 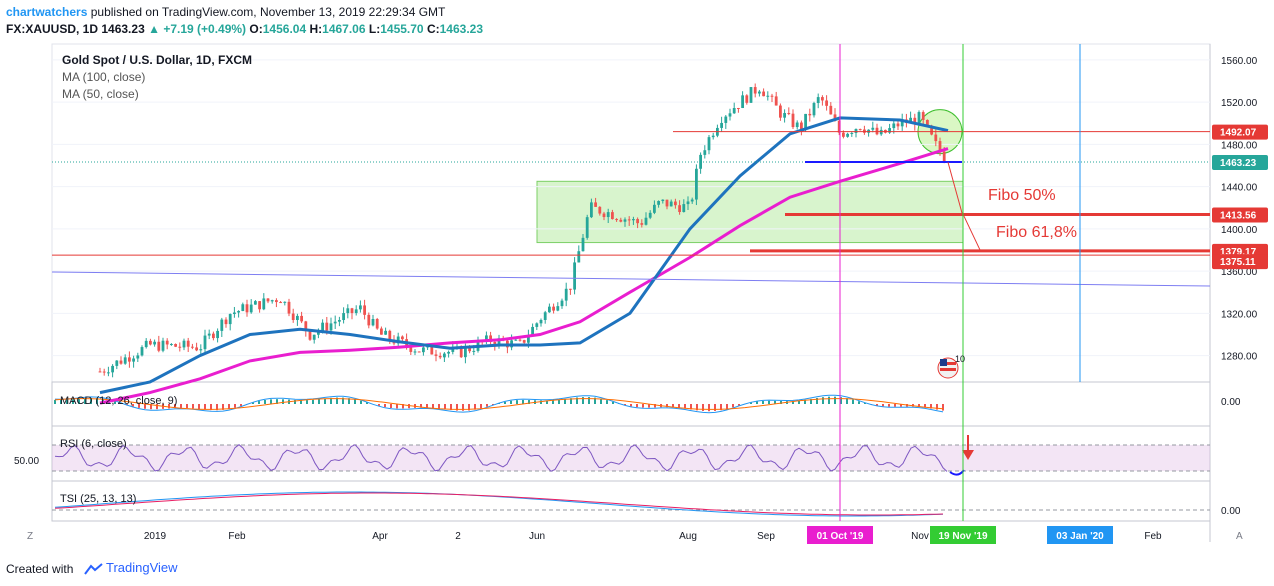 I want to click on time-axis-right-button: A, so click(x=1239, y=536).